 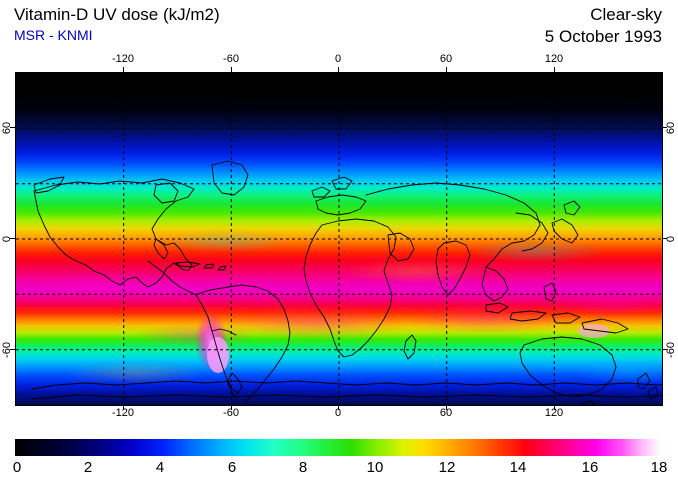 What do you see at coordinates (659, 467) in the screenshot?
I see `colorbar-tick-9: 18` at bounding box center [659, 467].